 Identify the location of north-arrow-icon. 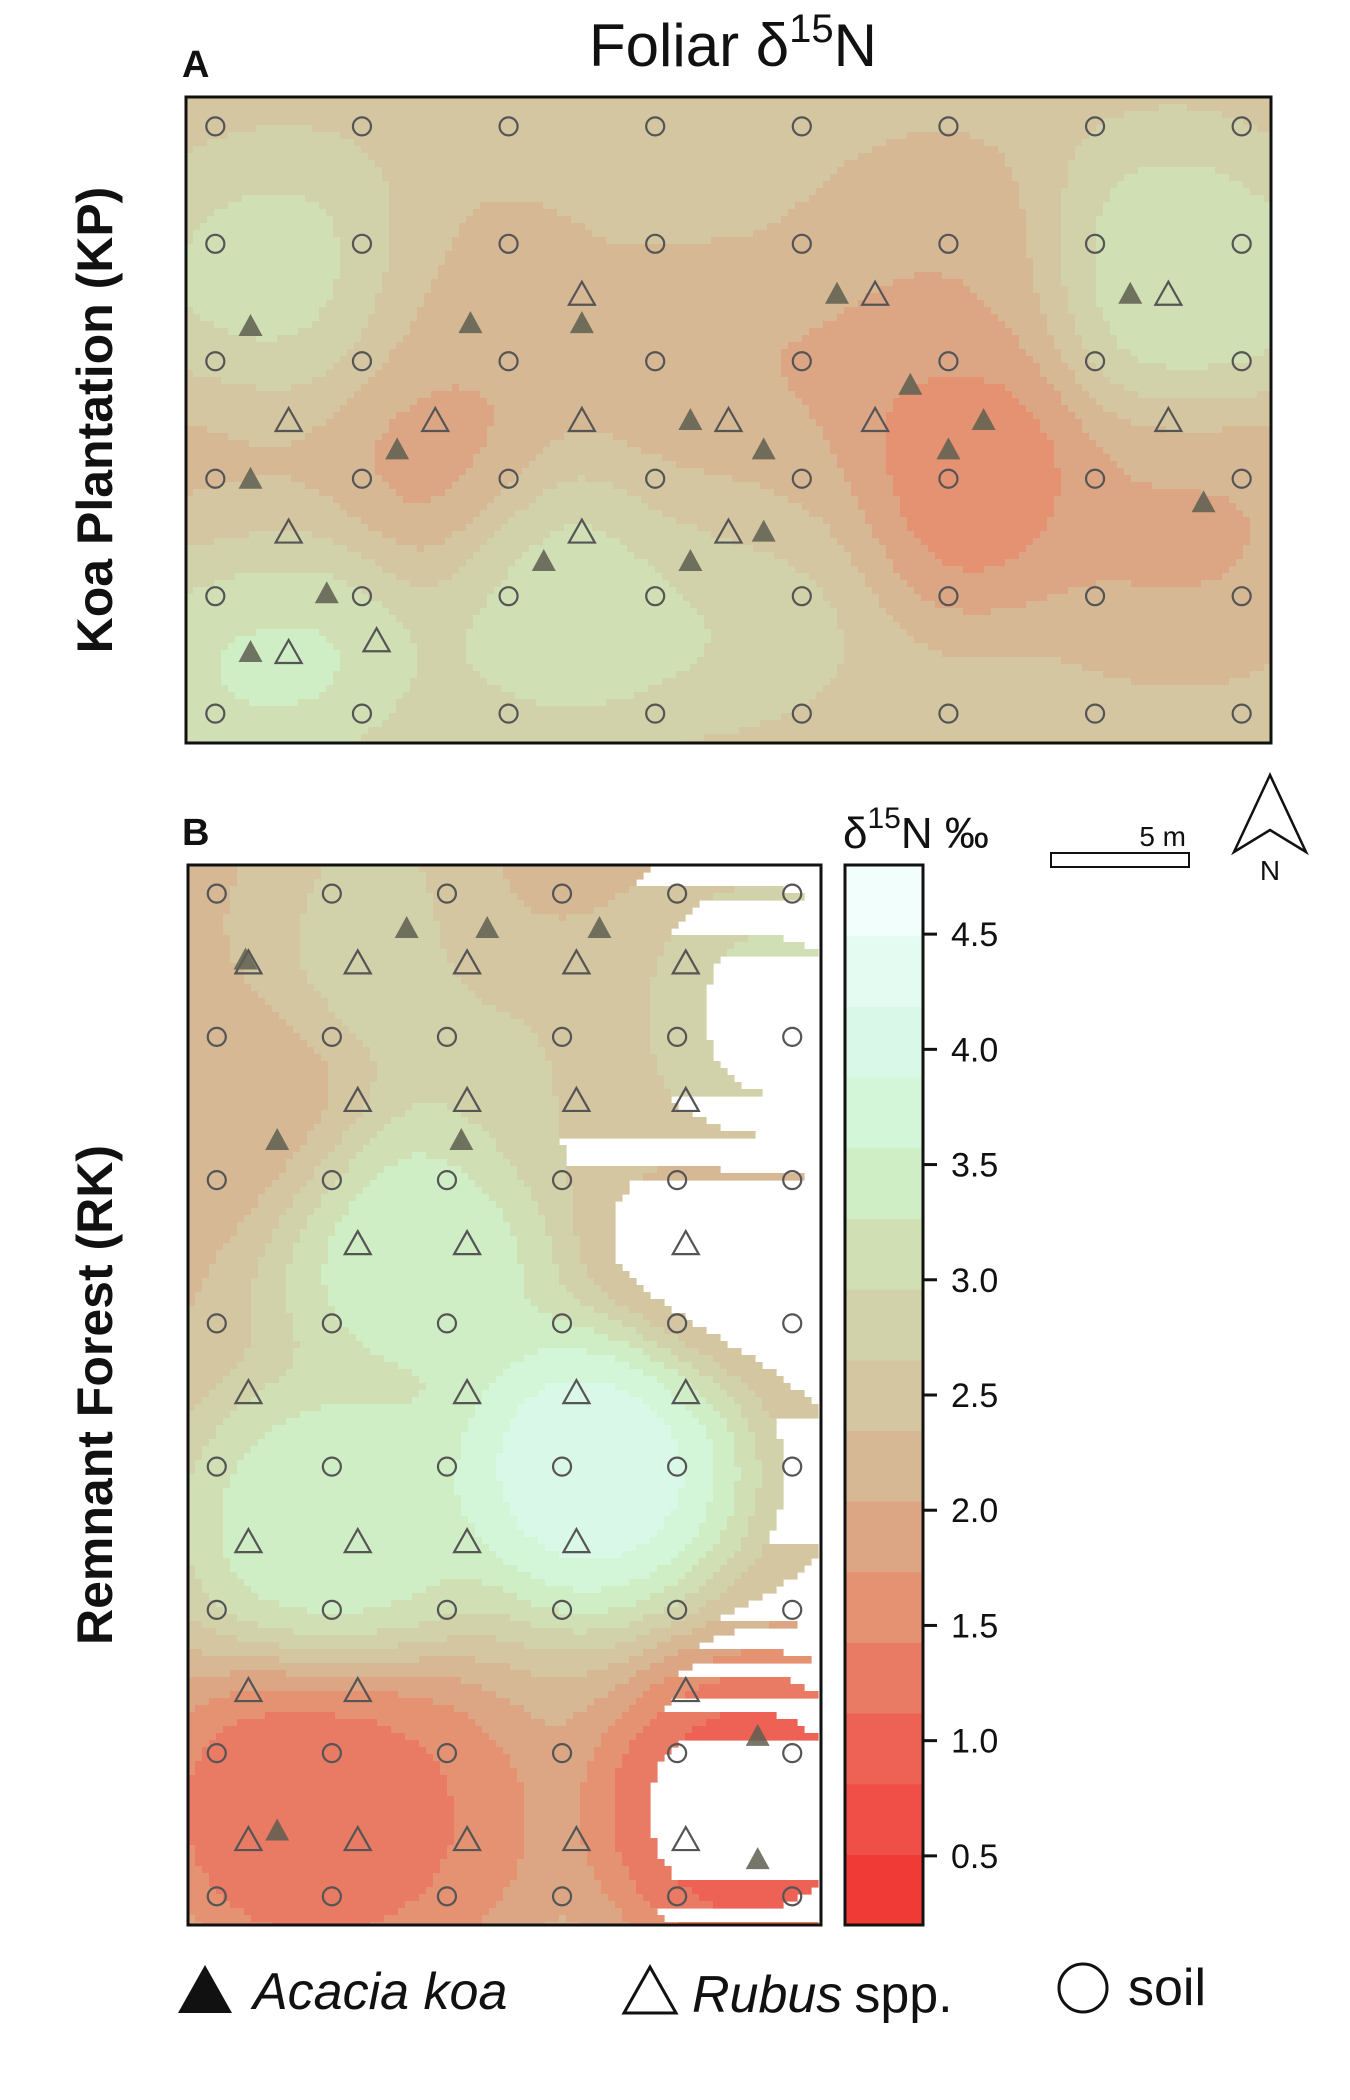
(1270, 814).